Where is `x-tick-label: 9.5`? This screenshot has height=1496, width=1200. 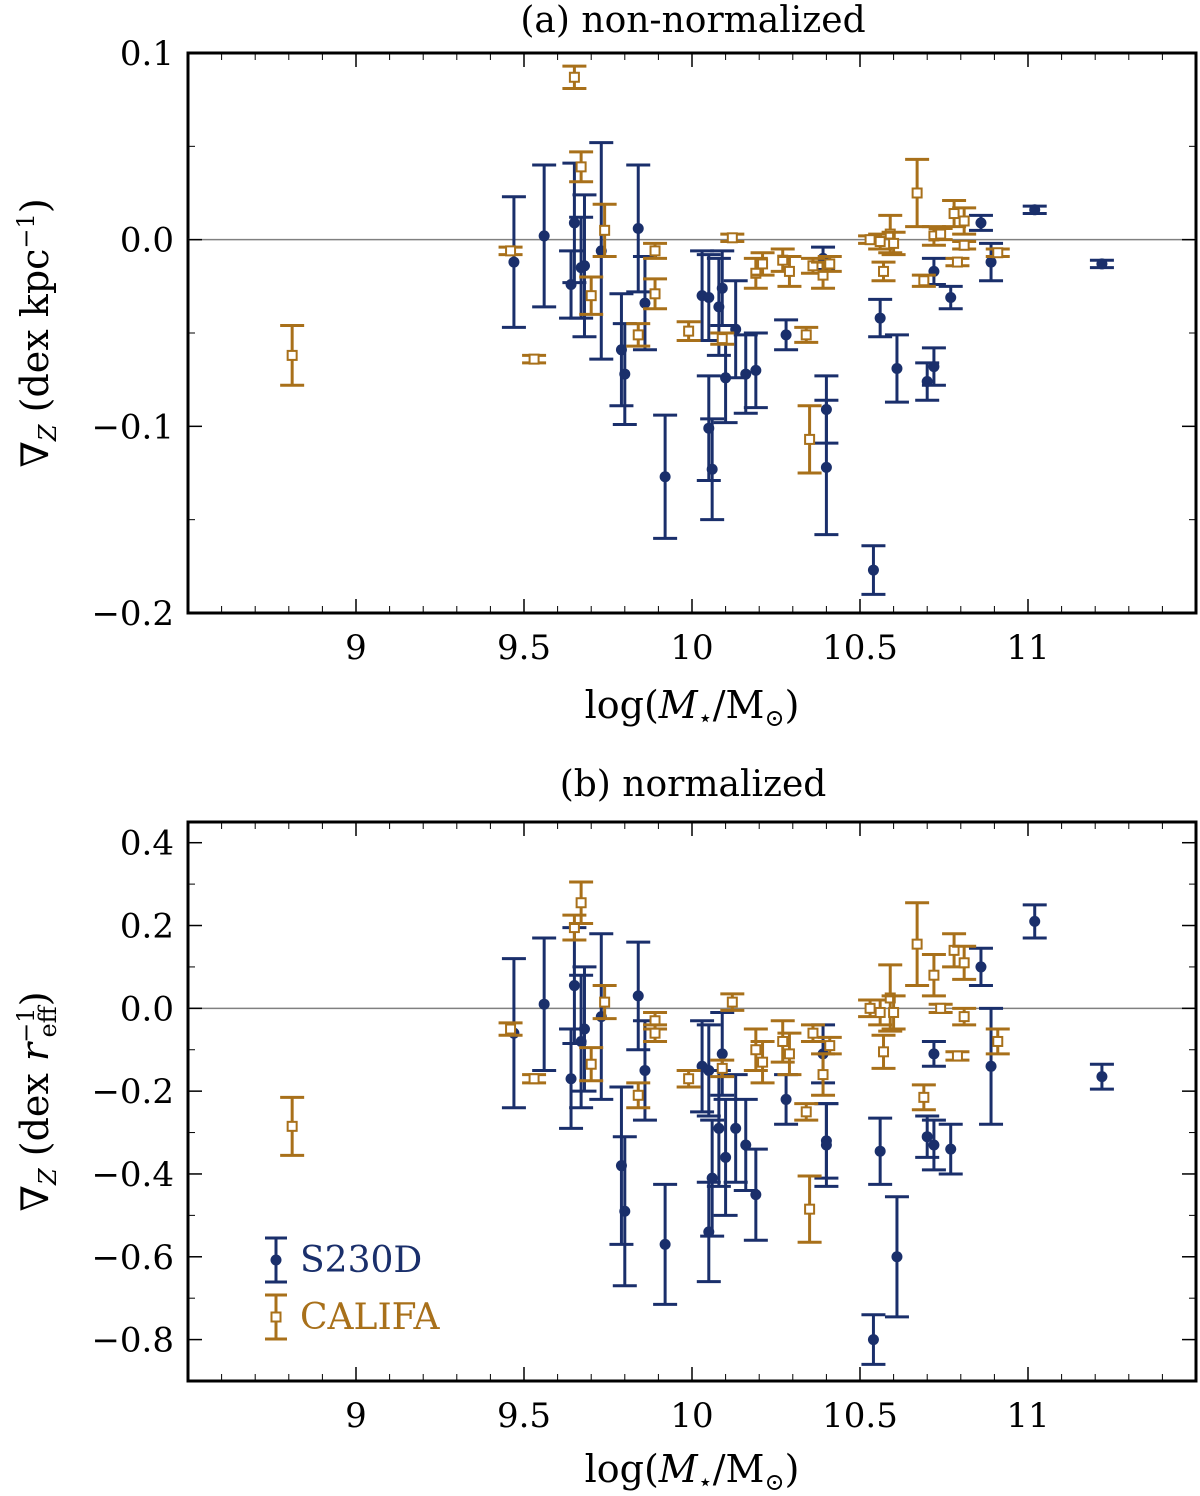 x-tick-label: 9.5 is located at coordinates (524, 648).